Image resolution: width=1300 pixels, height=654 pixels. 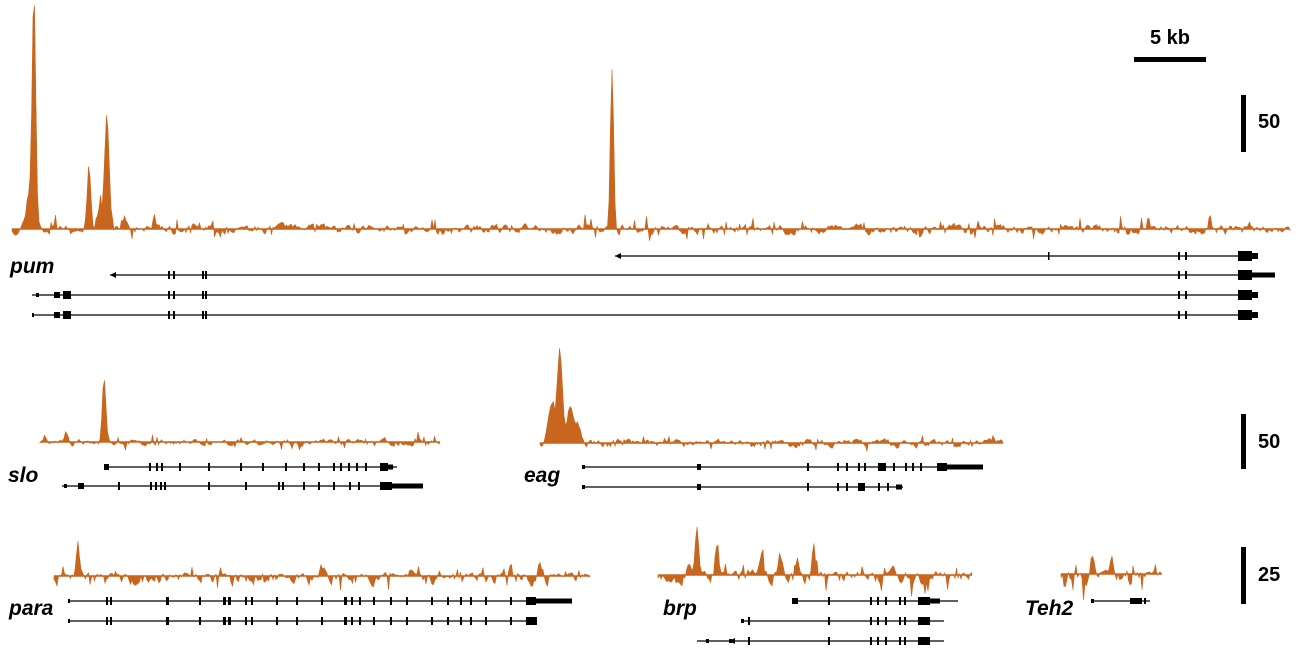 What do you see at coordinates (31, 266) in the screenshot?
I see `gene-label-pum: pum` at bounding box center [31, 266].